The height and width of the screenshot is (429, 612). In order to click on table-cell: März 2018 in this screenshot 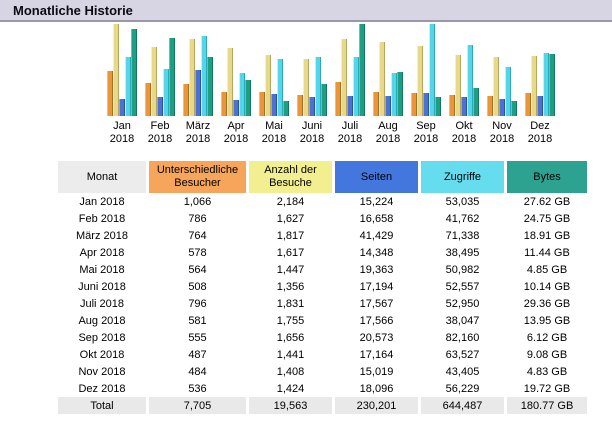, I will do `click(102, 235)`.